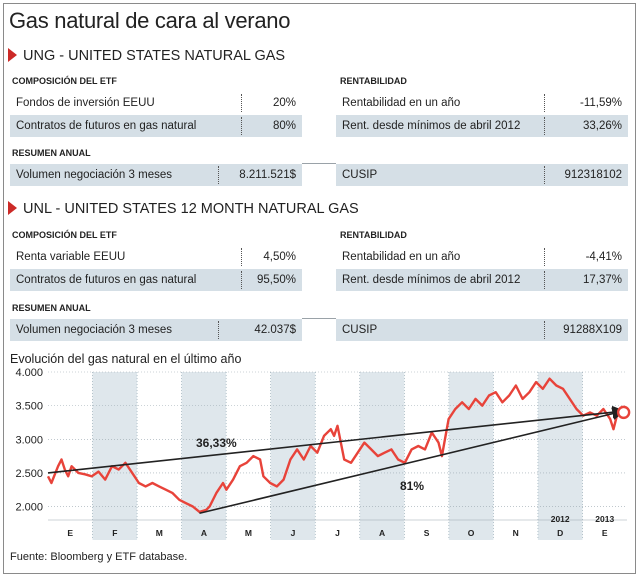 The width and height of the screenshot is (640, 577). I want to click on end-marker, so click(623, 412).